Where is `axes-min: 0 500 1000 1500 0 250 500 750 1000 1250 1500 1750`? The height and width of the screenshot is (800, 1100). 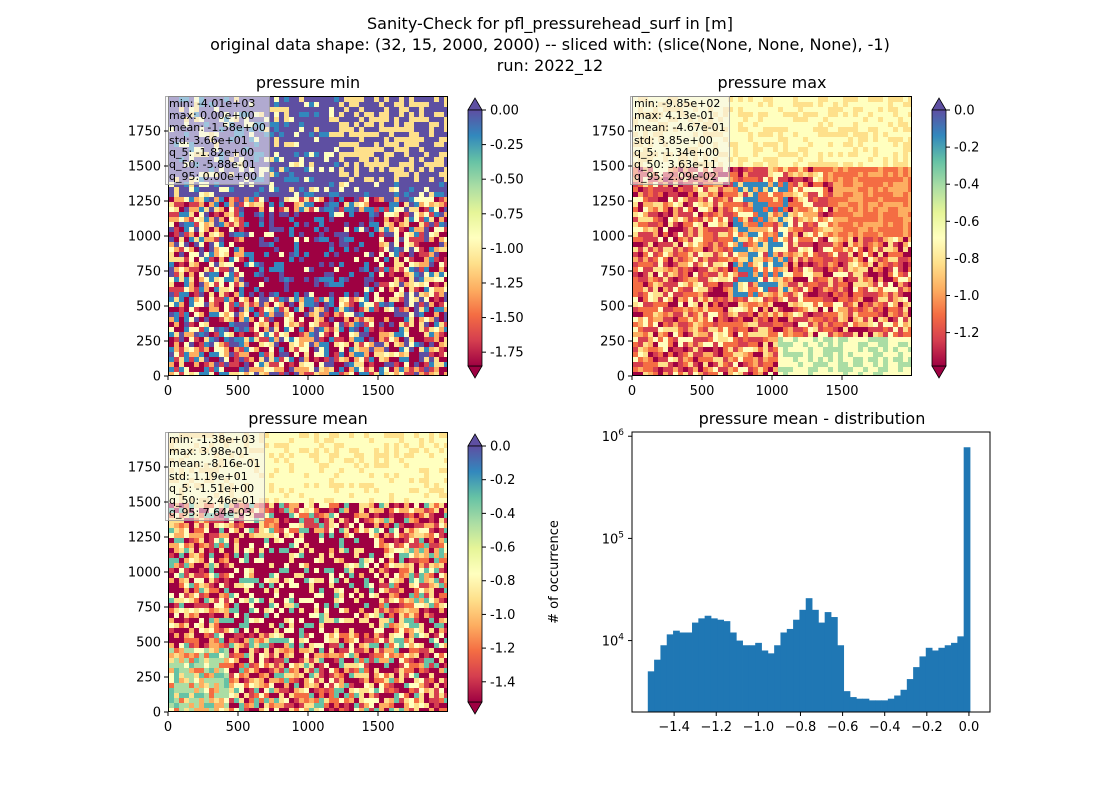 axes-min: 0 500 1000 1500 0 250 500 750 1000 1250 1500 1750 is located at coordinates (261, 262).